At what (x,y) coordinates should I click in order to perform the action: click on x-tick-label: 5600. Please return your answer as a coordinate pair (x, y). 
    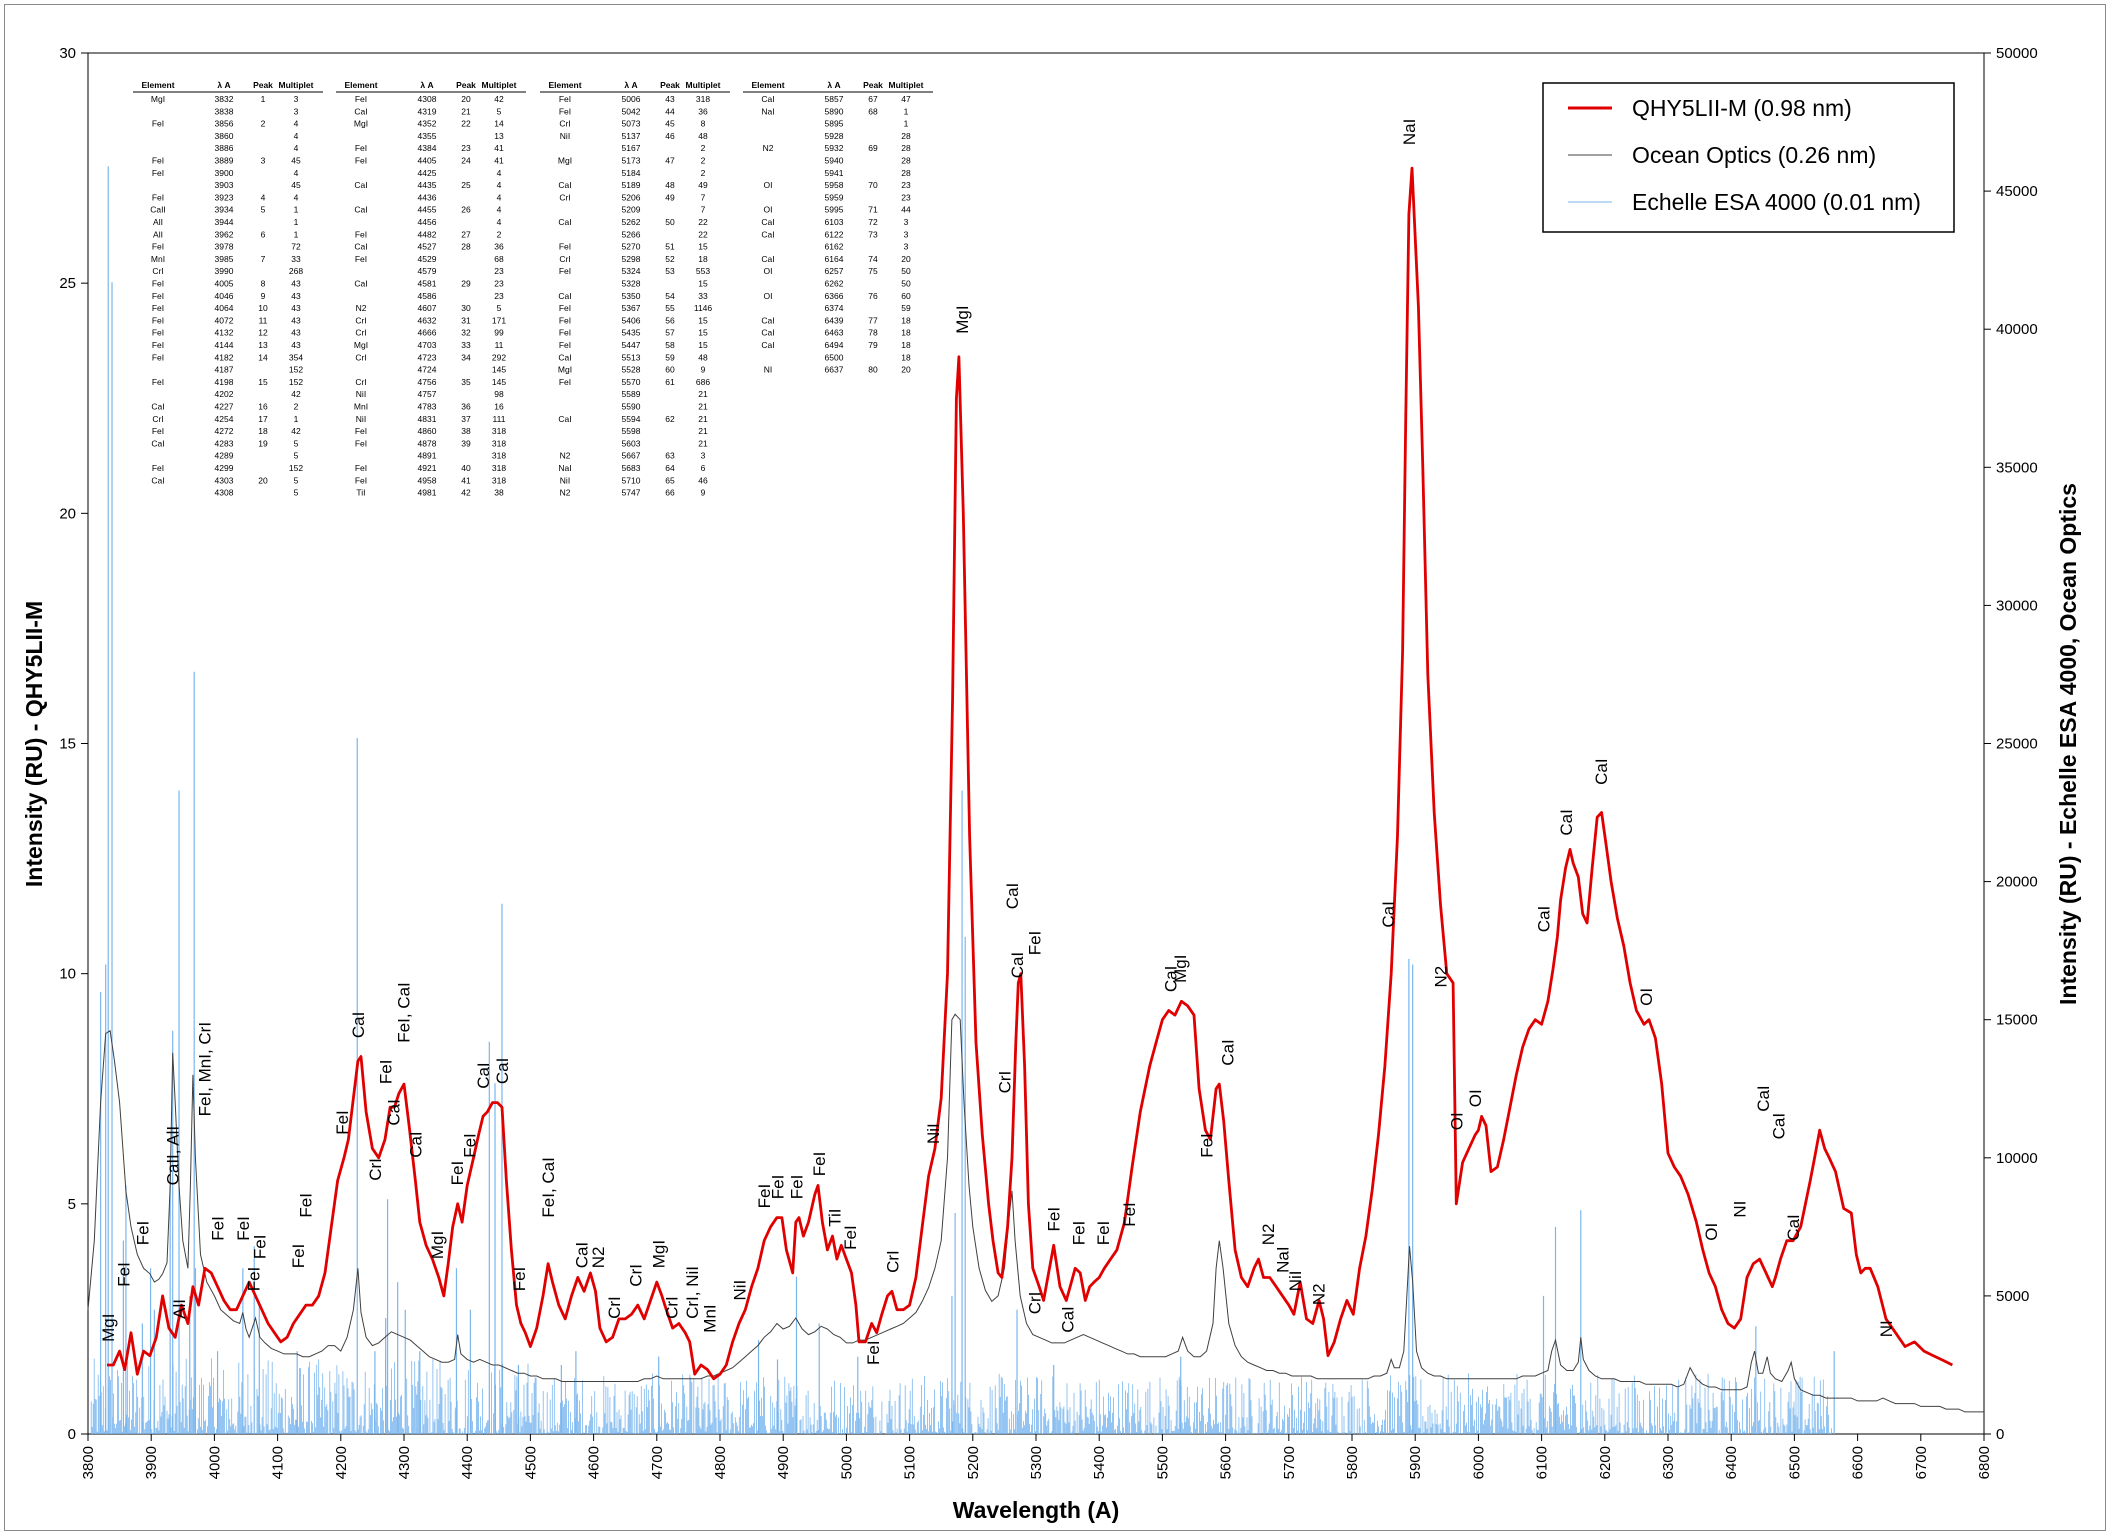
    Looking at the image, I should click on (1226, 1462).